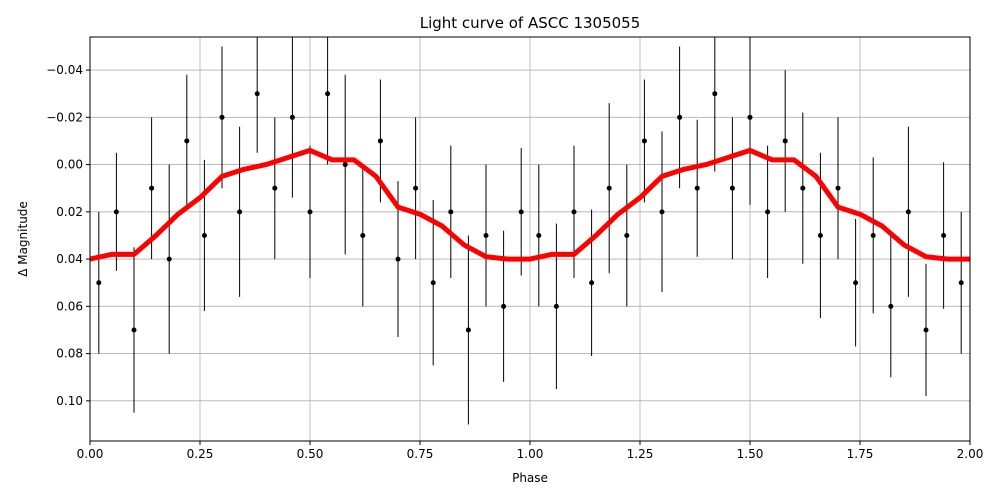 The height and width of the screenshot is (504, 1000). Describe the element at coordinates (23, 239) in the screenshot. I see `y-axis-label: Δ Magnitude` at that location.